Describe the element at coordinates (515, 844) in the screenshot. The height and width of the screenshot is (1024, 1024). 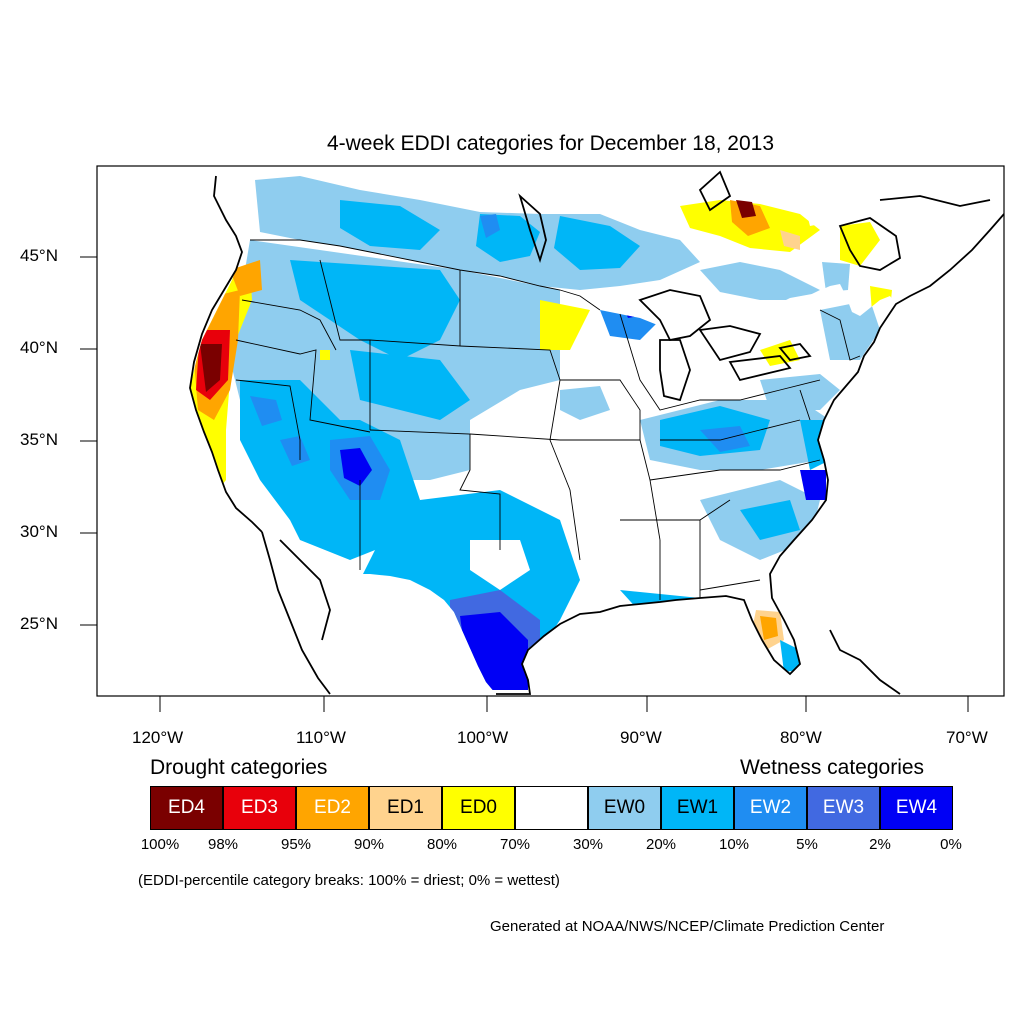
I see `legend-break-label: 70%` at that location.